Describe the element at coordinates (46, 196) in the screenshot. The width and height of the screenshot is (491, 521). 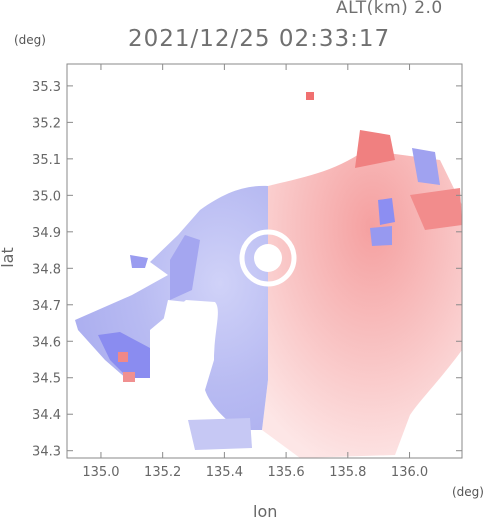
I see `y-tick-label: 35.0` at that location.